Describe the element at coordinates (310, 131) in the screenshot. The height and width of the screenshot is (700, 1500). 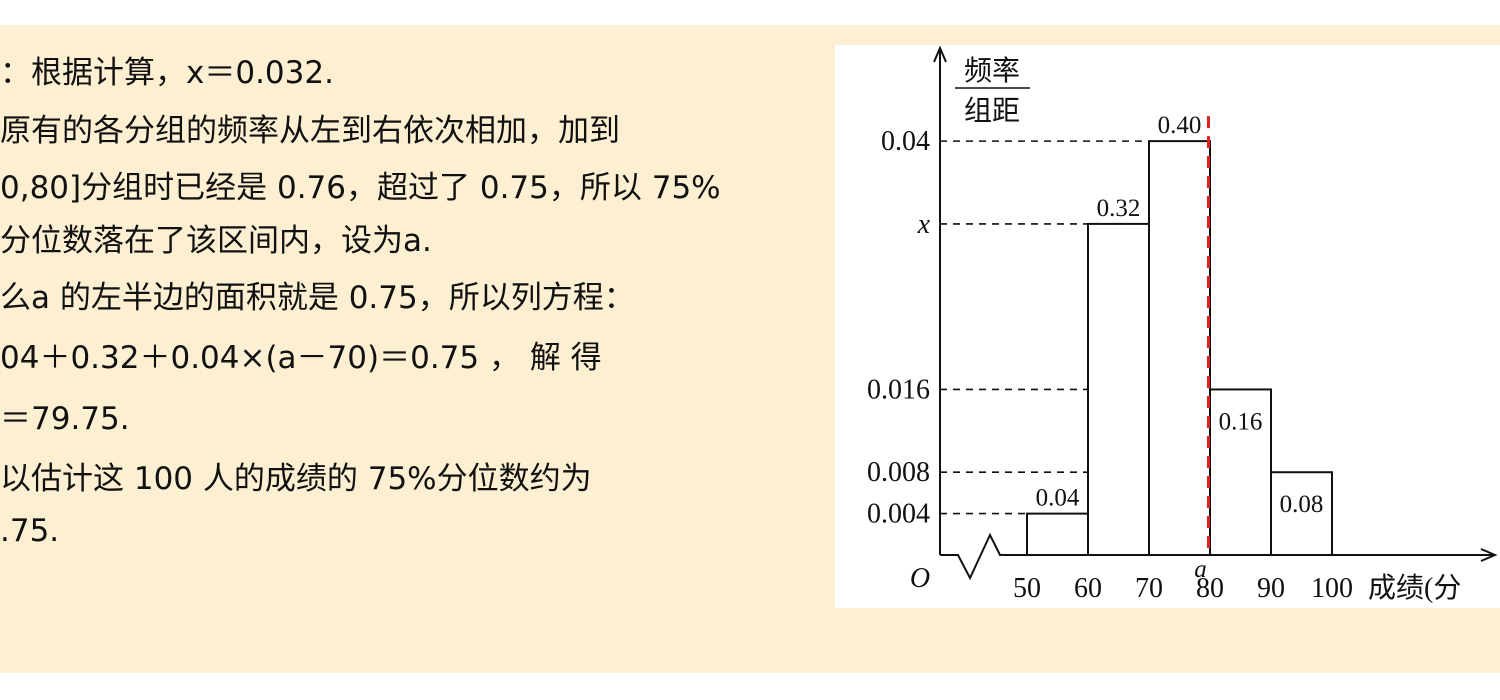
I see `text-line: 原有的各分组的频率从左到右依次相加，加到` at that location.